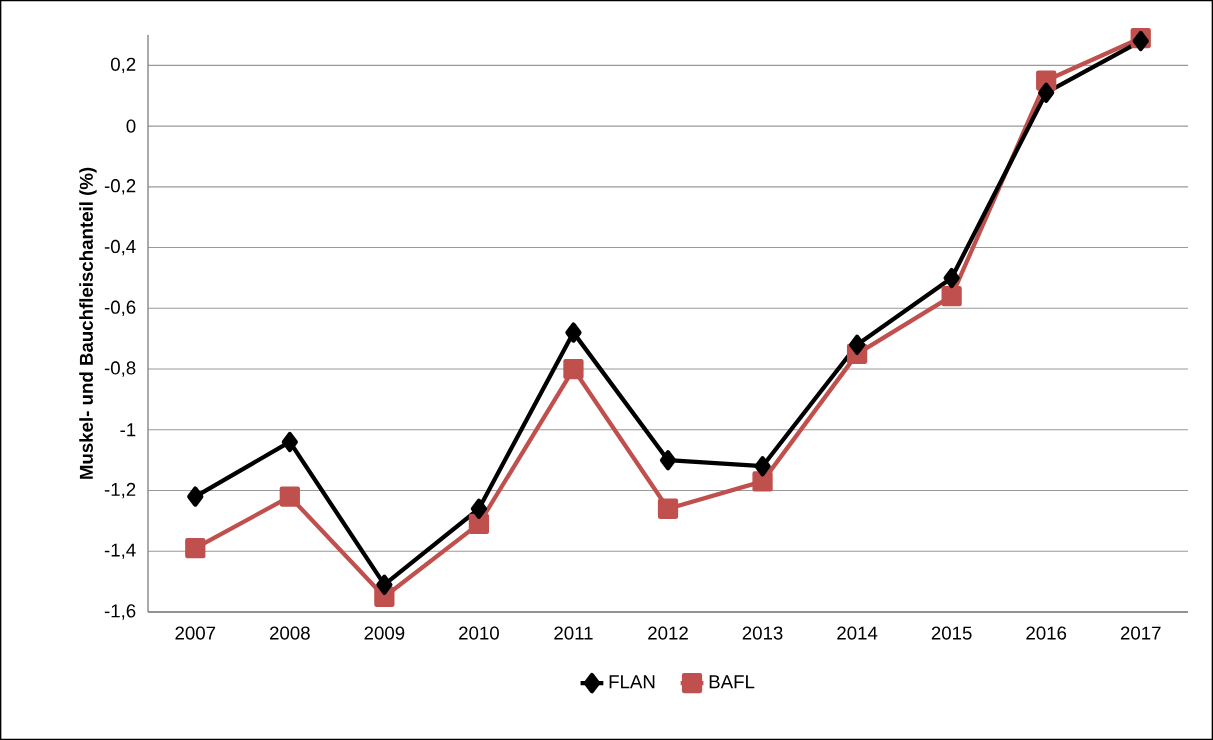 The width and height of the screenshot is (1213, 740). What do you see at coordinates (128, 430) in the screenshot?
I see `y-tick-label: -1` at bounding box center [128, 430].